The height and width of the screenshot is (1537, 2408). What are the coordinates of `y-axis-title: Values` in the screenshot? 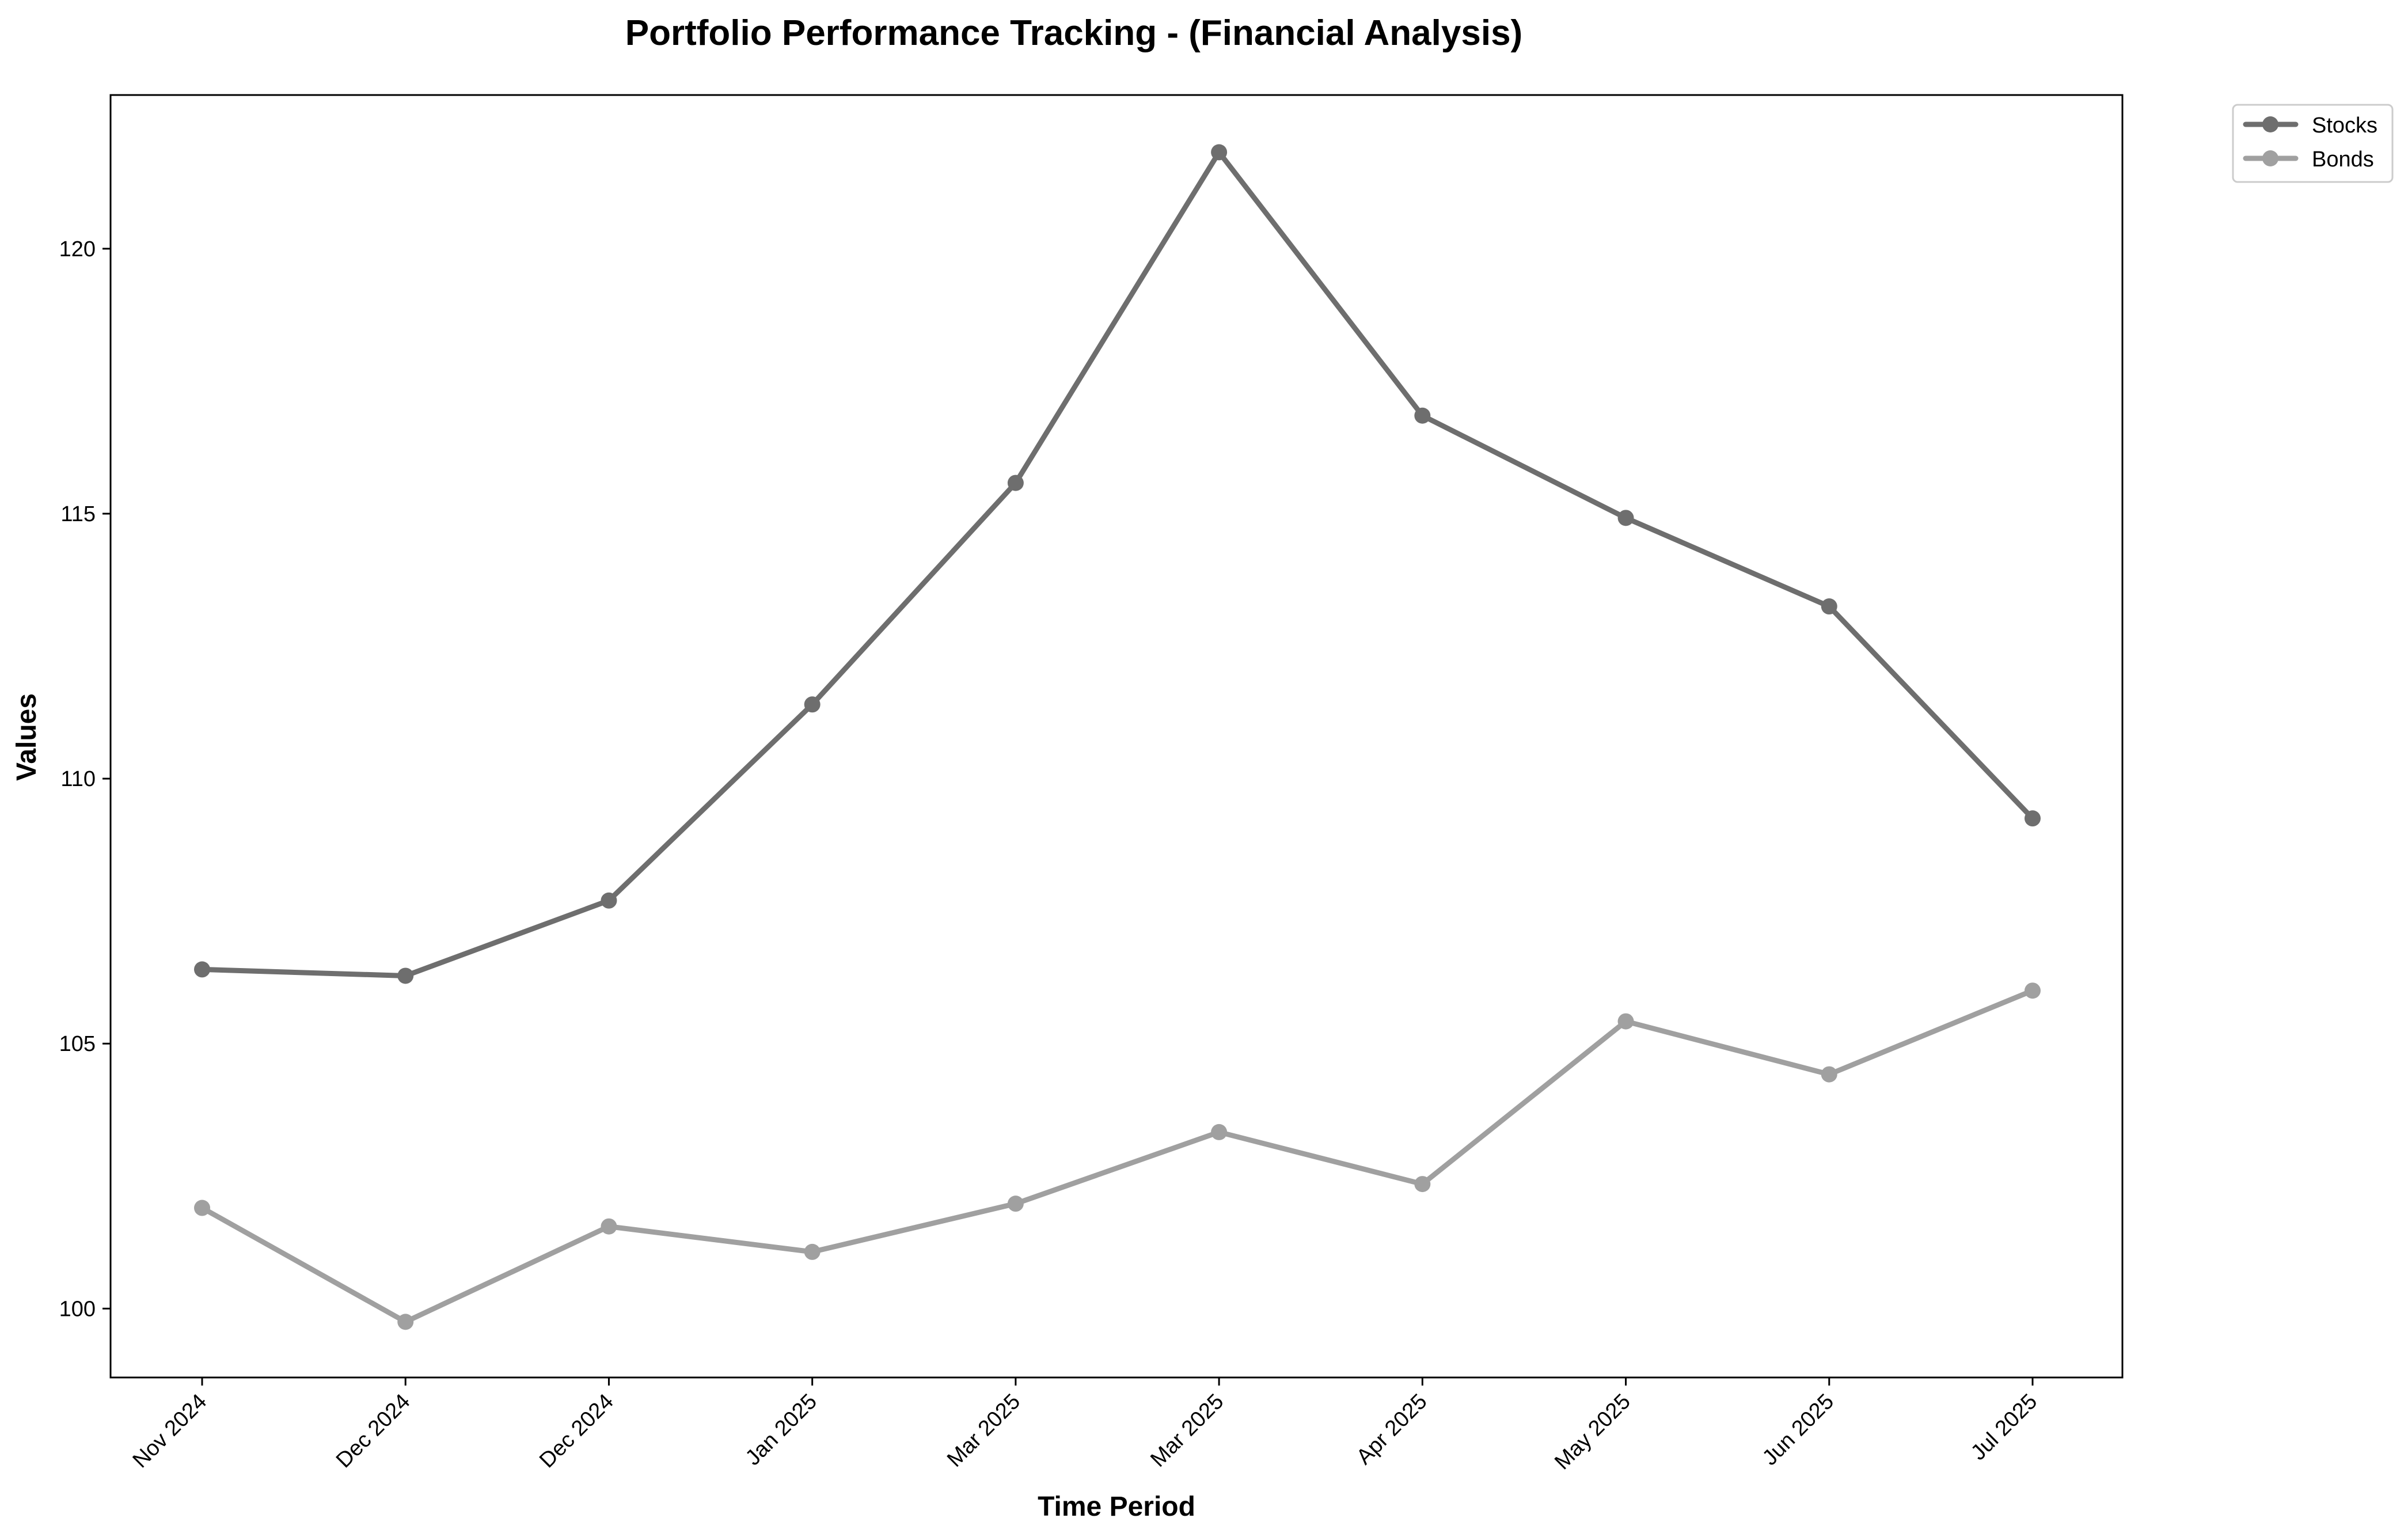 It's located at (27, 737).